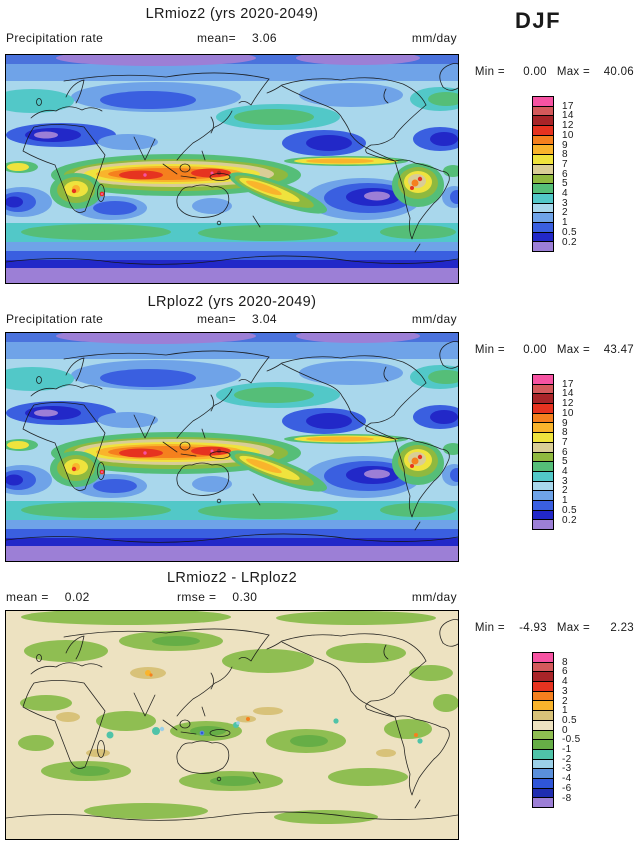 The image size is (644, 844). What do you see at coordinates (582, 176) in the screenshot?
I see `panel-1-colorbar: 17 14 12 10 9 8 7 6 5 4 3 2 1 0.5 0.2` at bounding box center [582, 176].